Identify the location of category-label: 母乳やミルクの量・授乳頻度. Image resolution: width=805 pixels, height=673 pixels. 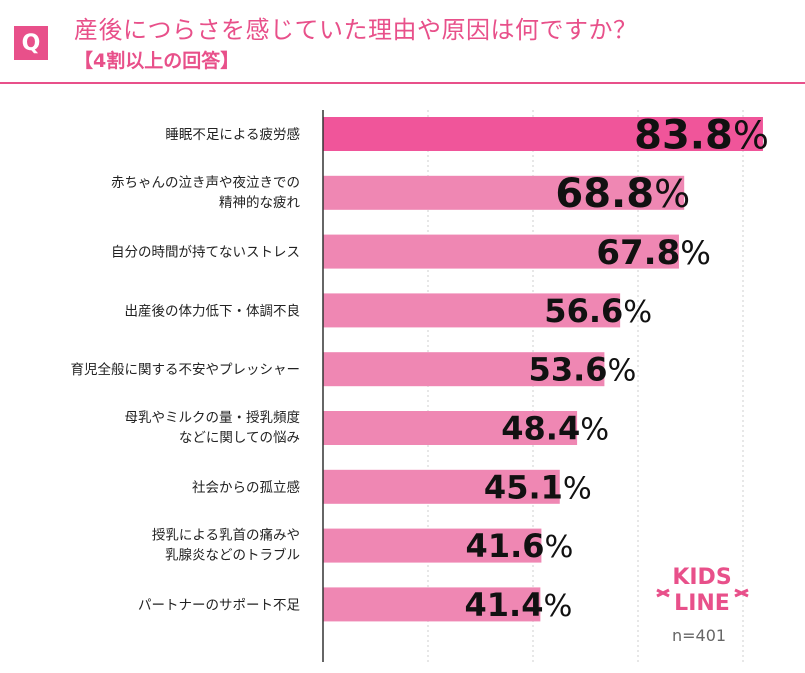
(213, 418).